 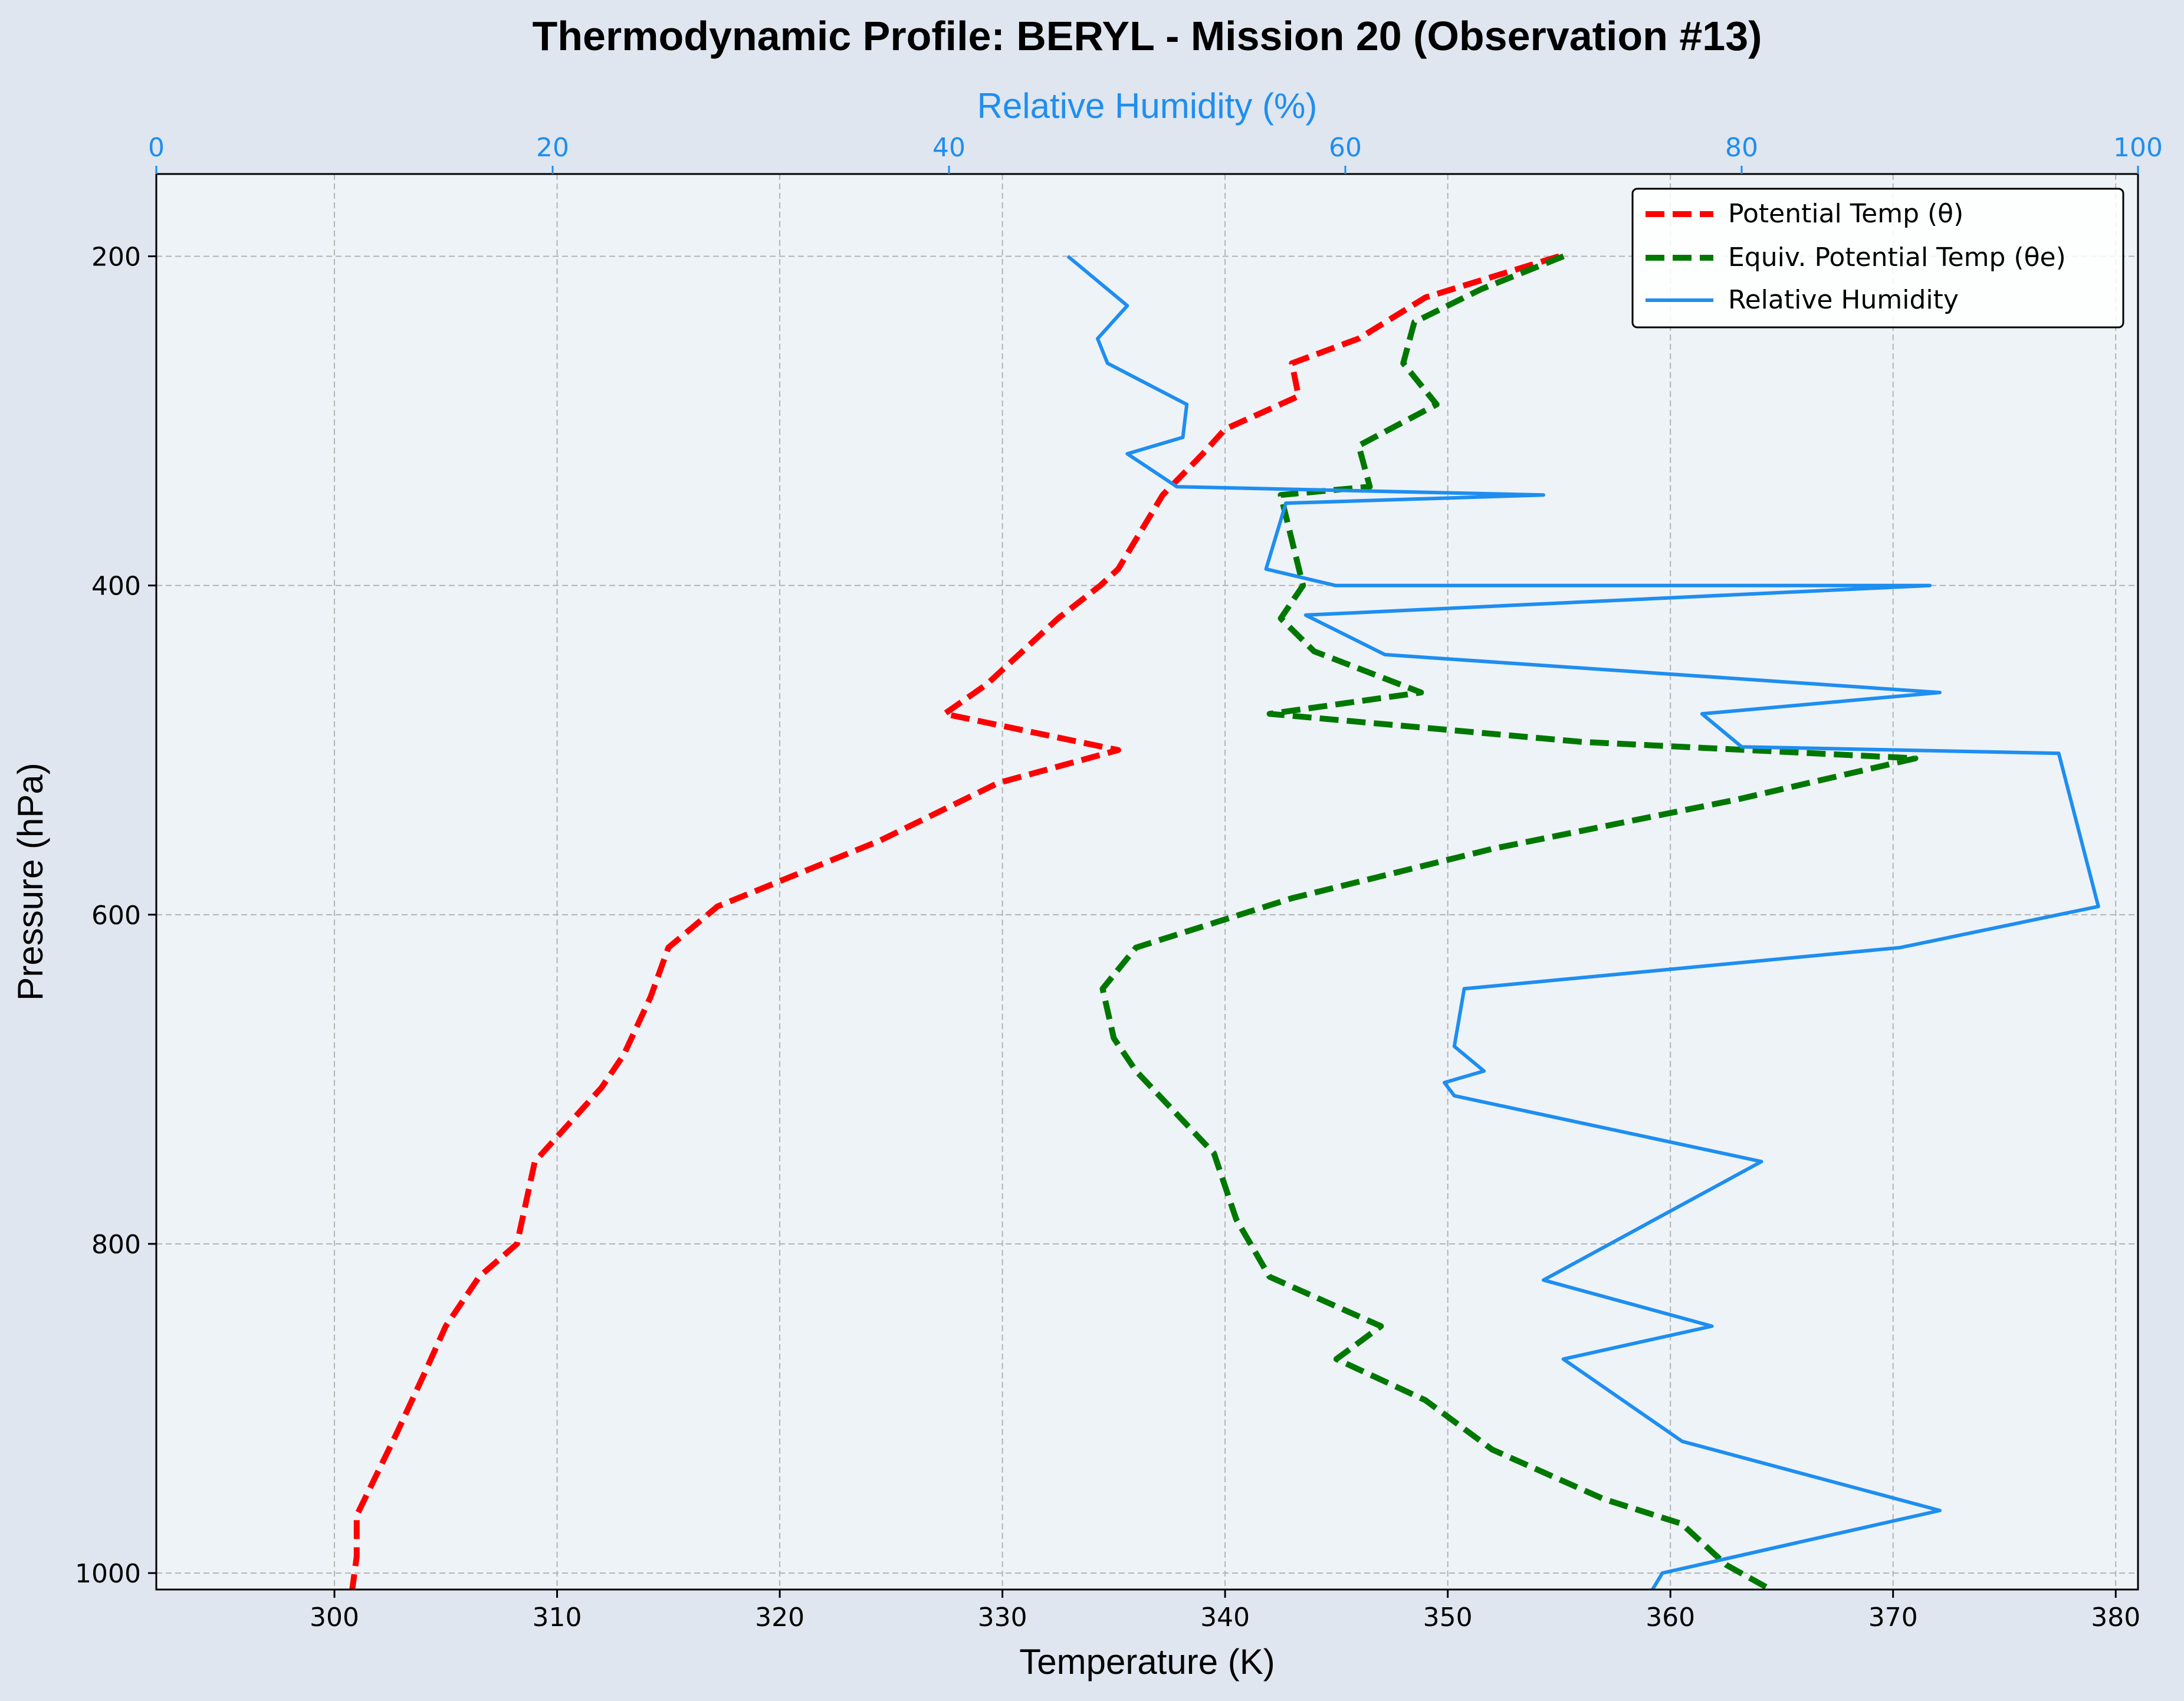 I want to click on x2-tick-label: 20, so click(x=552, y=148).